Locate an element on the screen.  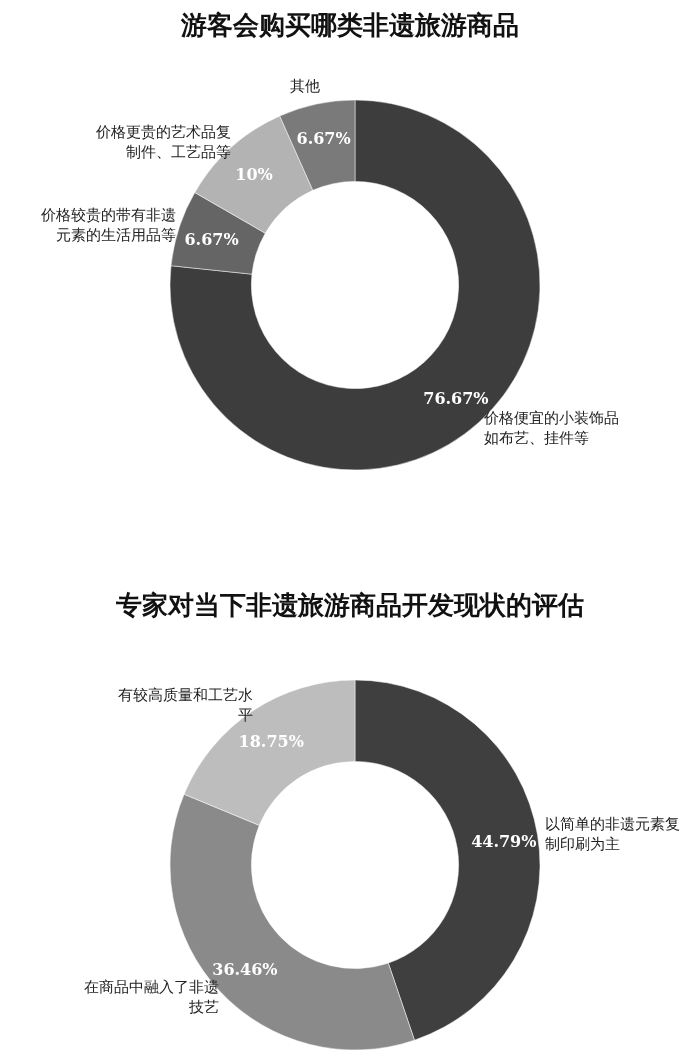
slice-label: 价格便宜的小装饰品如布艺、挂件等 is located at coordinates (552, 428).